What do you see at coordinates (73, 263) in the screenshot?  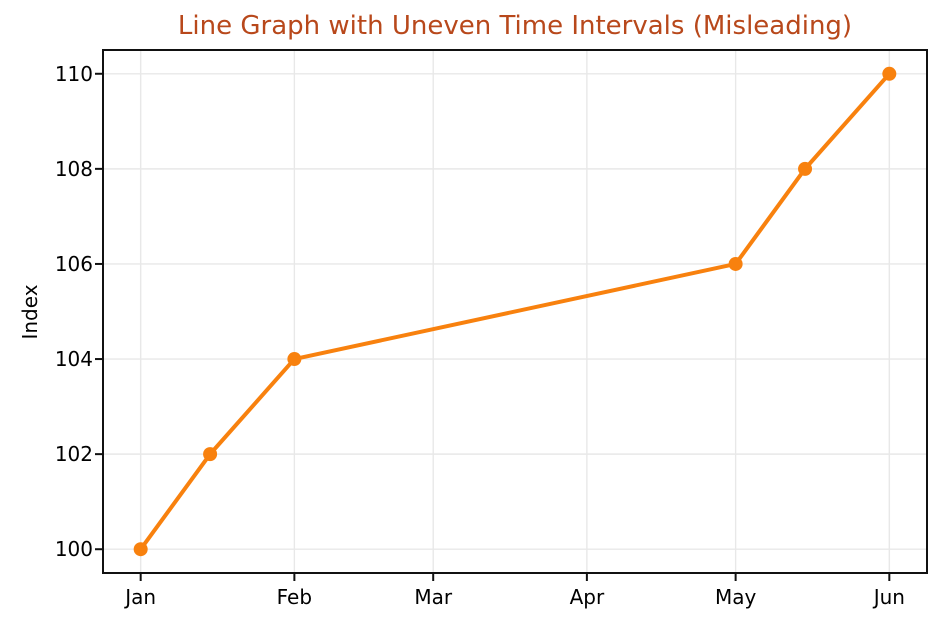 I see `y-tick-label: 106` at bounding box center [73, 263].